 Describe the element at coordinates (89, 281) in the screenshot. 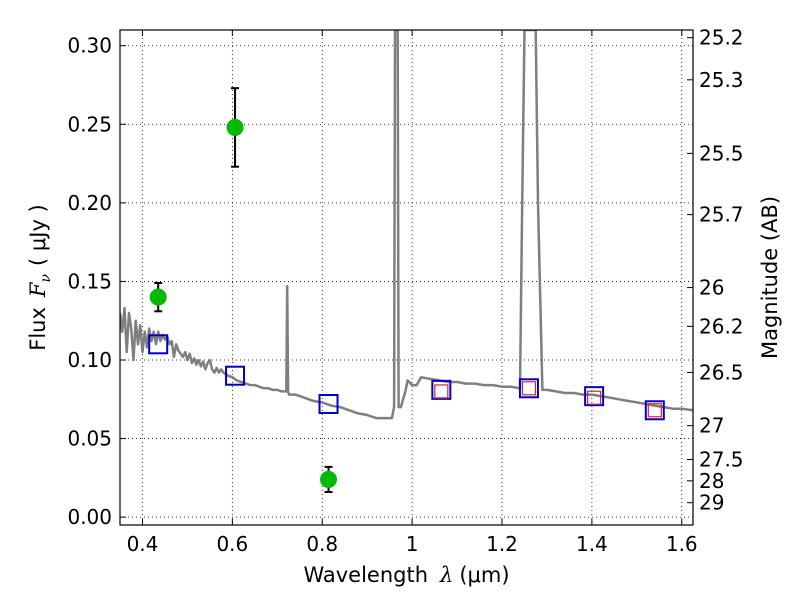

I see `y-tick-label: 0.15` at that location.